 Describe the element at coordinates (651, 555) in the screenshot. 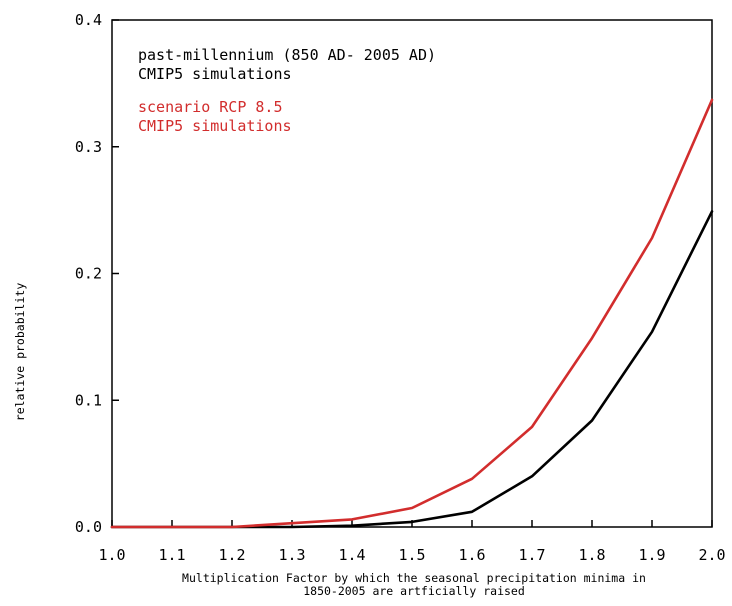

I see `x-tick-label: 1.9` at that location.